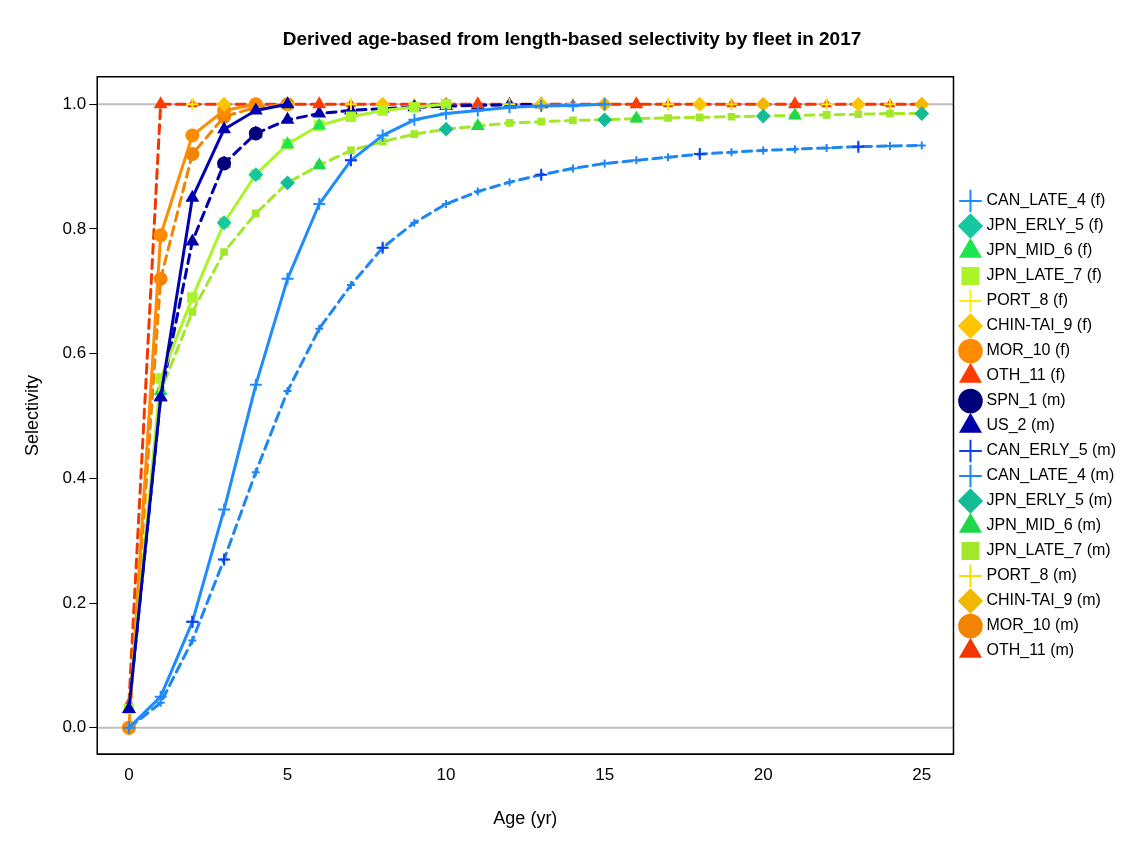 This screenshot has height=854, width=1144. What do you see at coordinates (1032, 625) in the screenshot?
I see `legend-label: MOR_10 (m)` at bounding box center [1032, 625].